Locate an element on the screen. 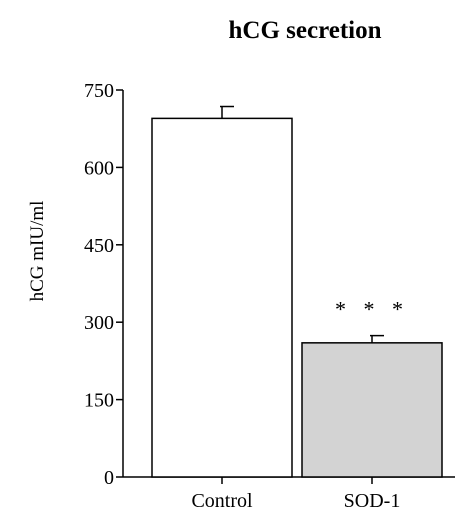 Image resolution: width=460 pixels, height=521 pixels. chart-title: hCG secretion is located at coordinates (305, 30).